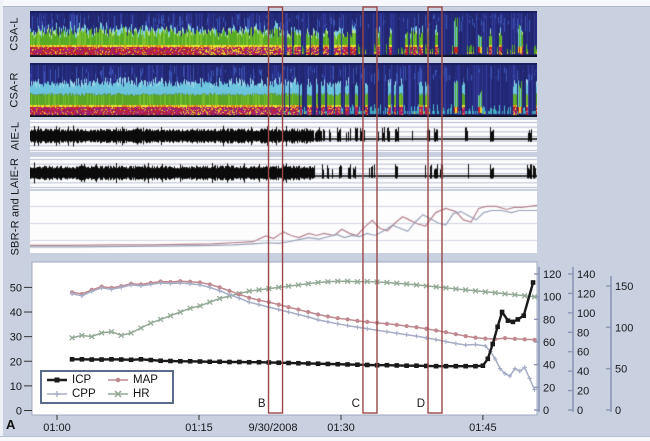  What do you see at coordinates (583, 392) in the screenshot?
I see `right-axis-2-tick-label: 20` at bounding box center [583, 392].